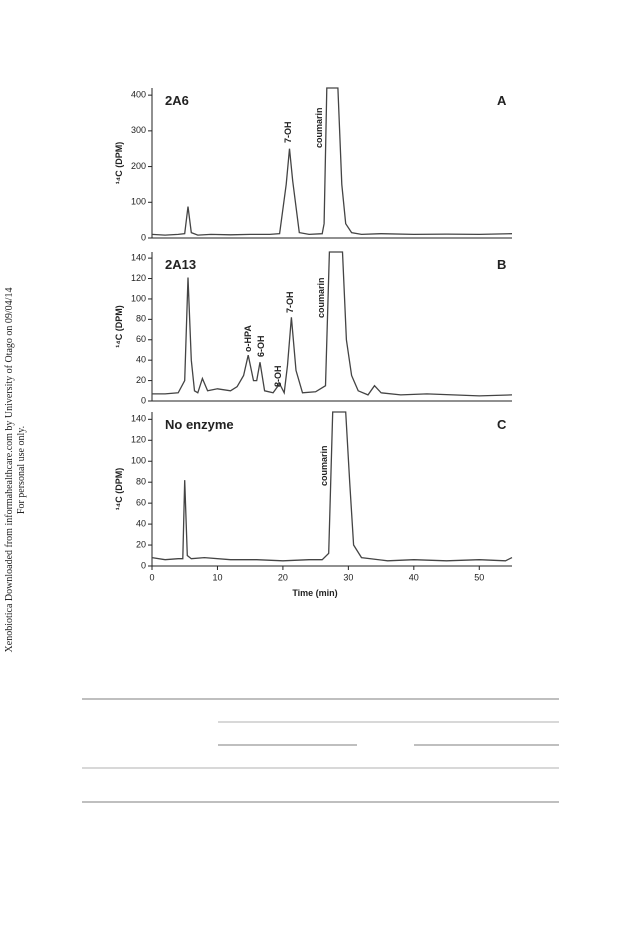 This screenshot has width=628, height=945. I want to click on panel-label: 2A6, so click(177, 100).